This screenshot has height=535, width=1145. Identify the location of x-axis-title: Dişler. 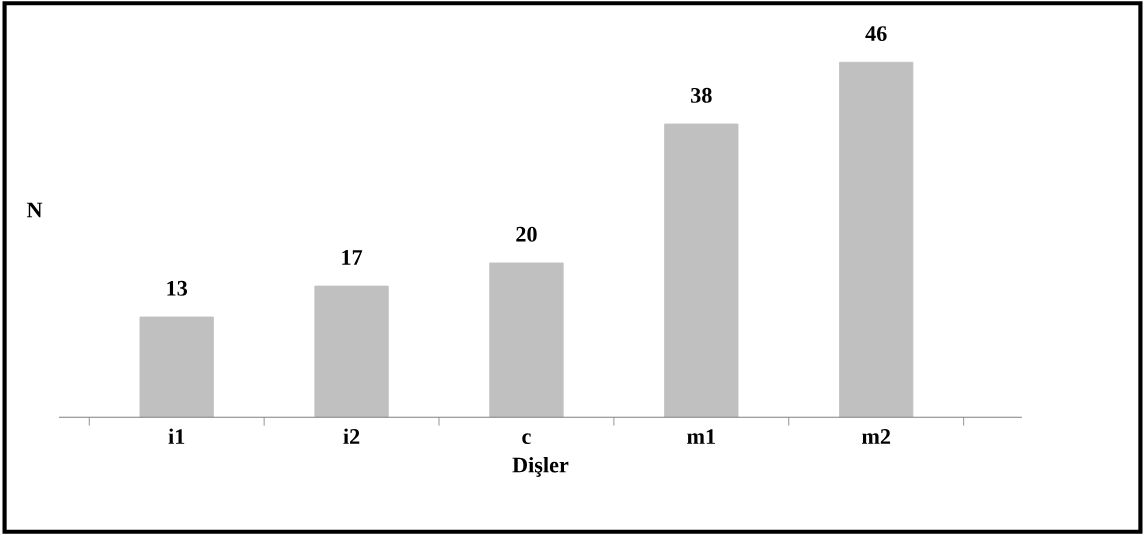
(540, 466).